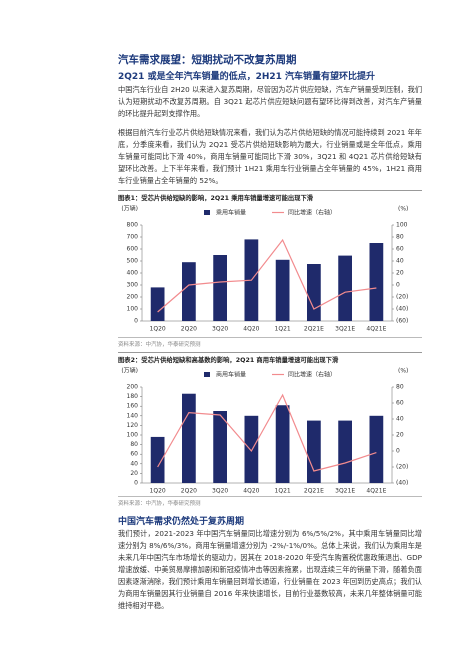 Image resolution: width=460 pixels, height=650 pixels. What do you see at coordinates (133, 285) in the screenshot?
I see `y-tick-label: 300` at bounding box center [133, 285].